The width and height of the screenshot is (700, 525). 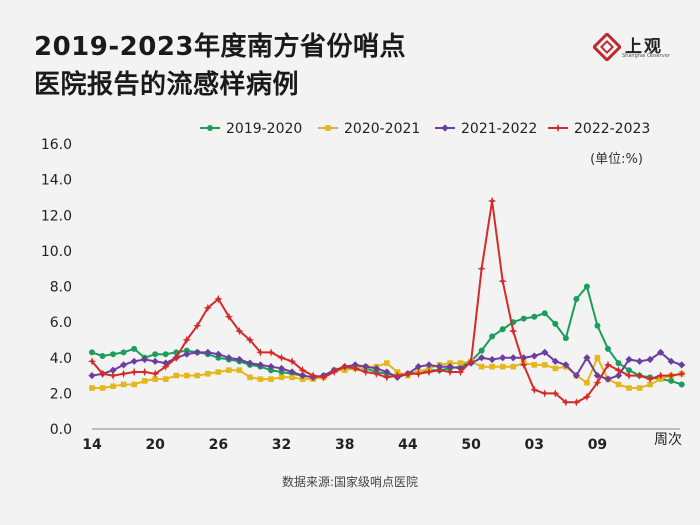 What do you see at coordinates (61, 323) in the screenshot?
I see `y-tick-label: 6.0` at bounding box center [61, 323].